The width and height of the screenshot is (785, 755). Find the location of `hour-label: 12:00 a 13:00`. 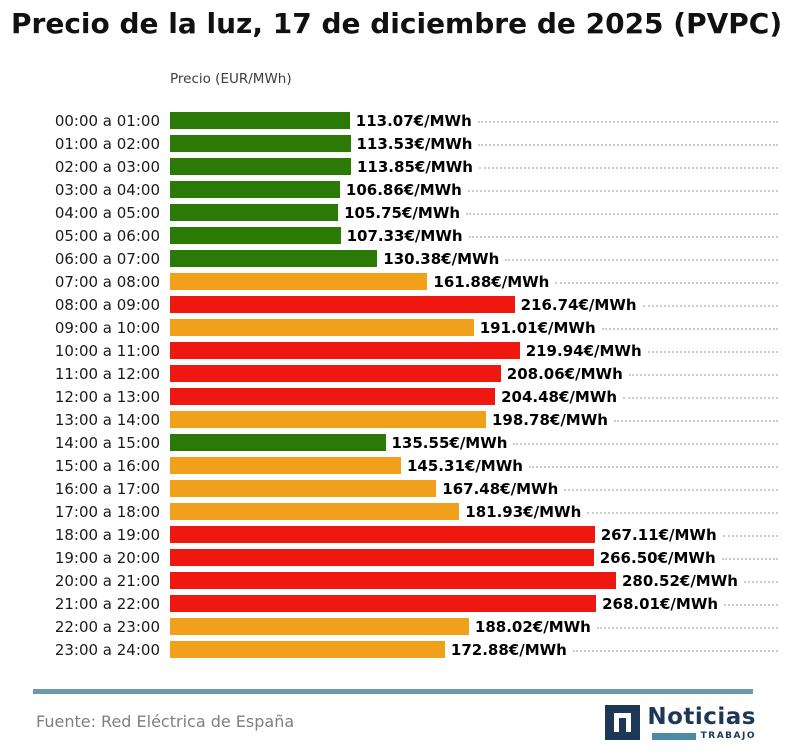

hour-label: 12:00 a 13:00 is located at coordinates (107, 396).